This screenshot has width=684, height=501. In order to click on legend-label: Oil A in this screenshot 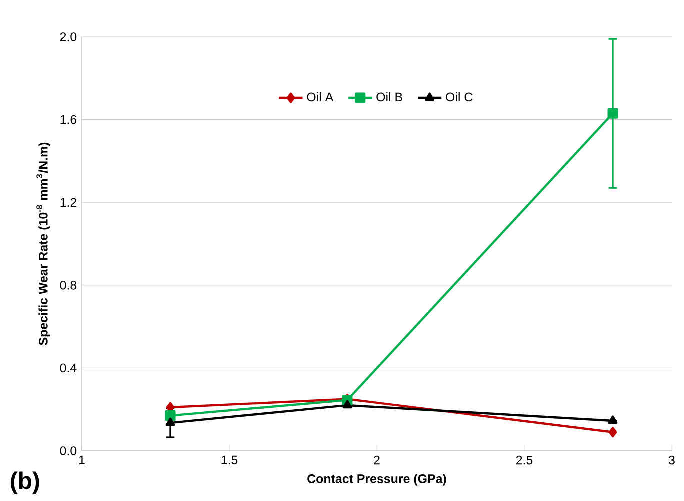, I will do `click(320, 97)`.